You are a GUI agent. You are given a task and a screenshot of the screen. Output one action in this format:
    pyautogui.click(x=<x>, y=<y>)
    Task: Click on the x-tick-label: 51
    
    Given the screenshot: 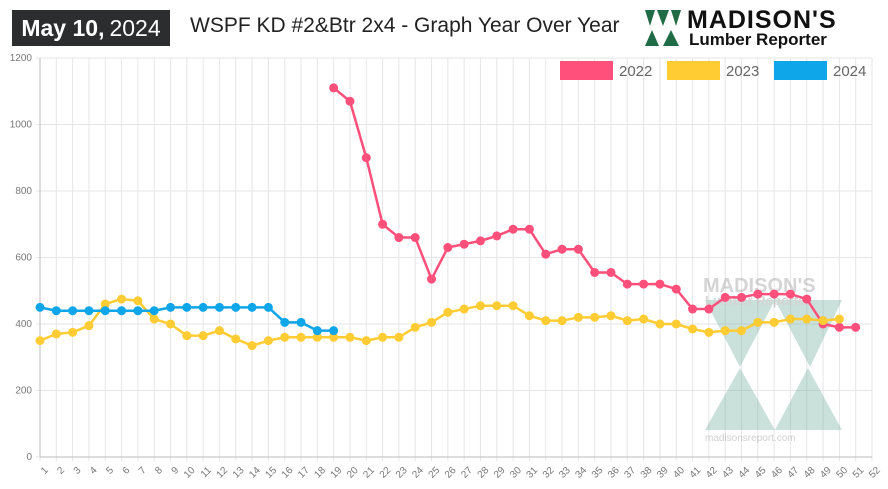 What is the action you would take?
    pyautogui.click(x=859, y=473)
    